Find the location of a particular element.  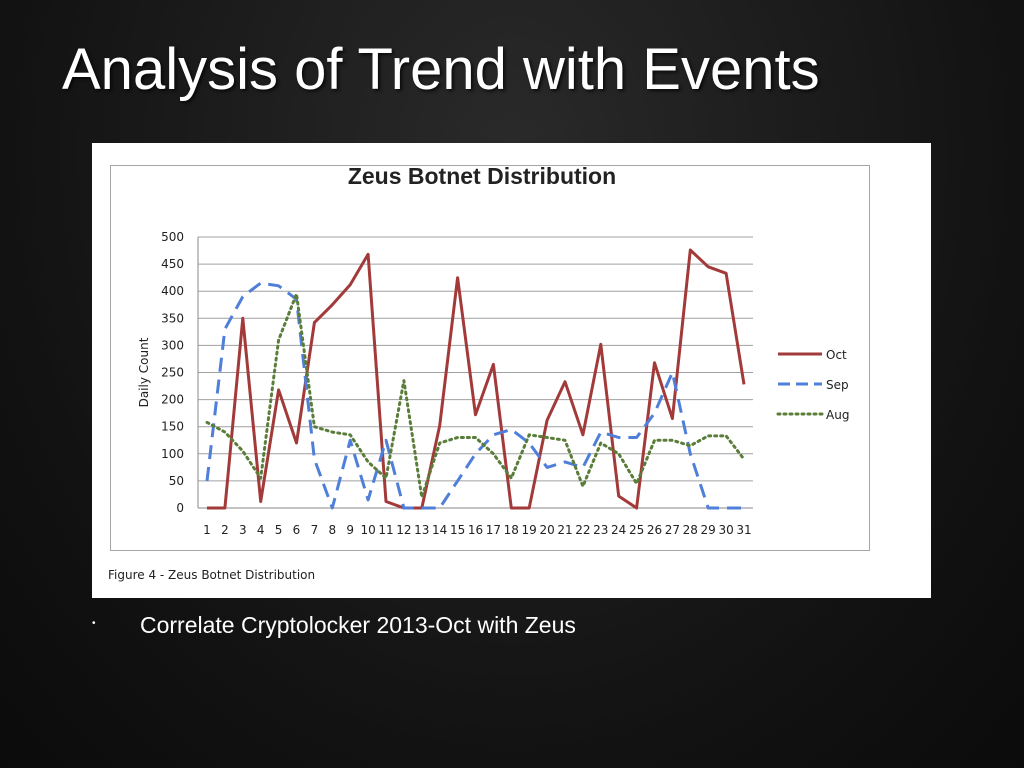

chart-title: Zeus Botnet Distribution is located at coordinates (482, 176).